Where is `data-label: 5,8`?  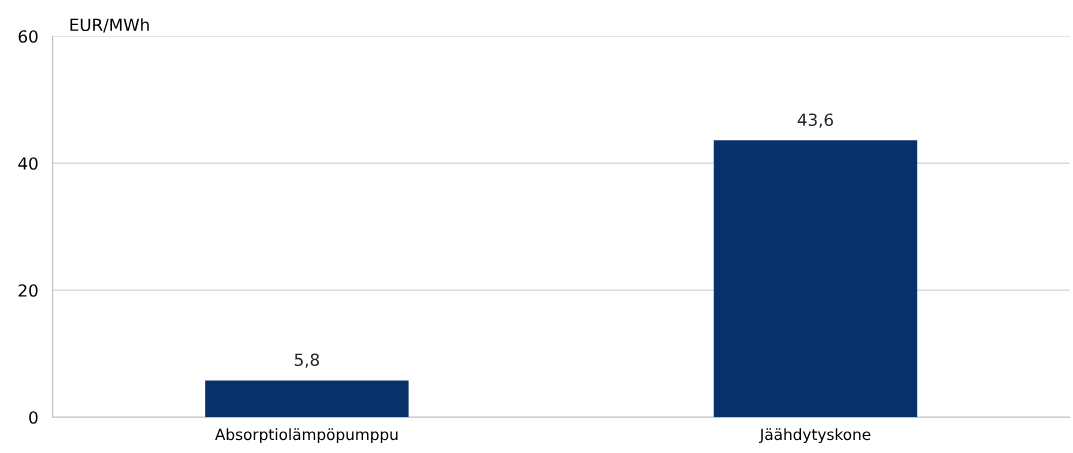 data-label: 5,8 is located at coordinates (306, 360).